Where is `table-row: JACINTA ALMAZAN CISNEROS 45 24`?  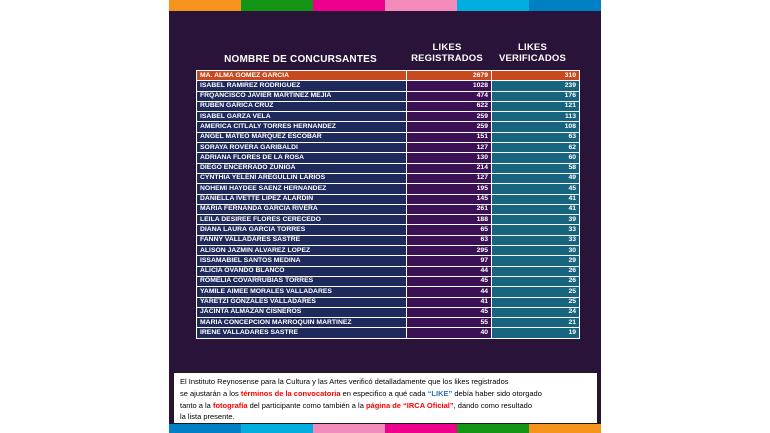 table-row: JACINTA ALMAZAN CISNEROS 45 24 is located at coordinates (388, 312).